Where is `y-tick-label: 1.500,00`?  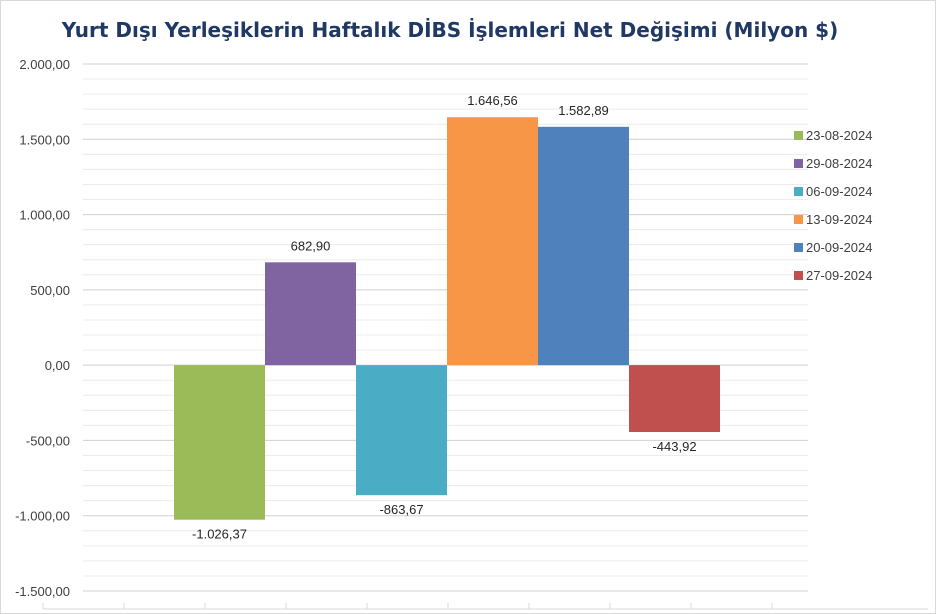 y-tick-label: 1.500,00 is located at coordinates (44, 139).